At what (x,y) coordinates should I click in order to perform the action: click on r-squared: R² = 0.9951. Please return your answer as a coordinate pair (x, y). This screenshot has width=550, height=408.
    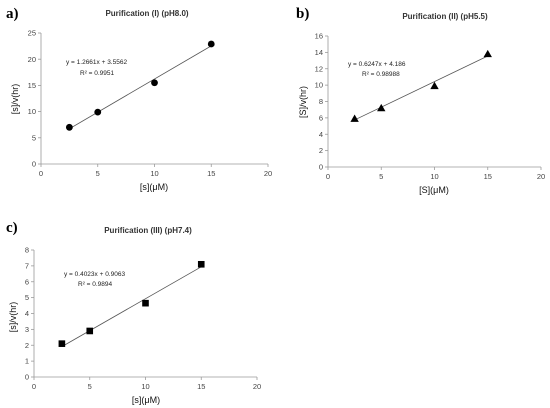
    Looking at the image, I should click on (97, 73).